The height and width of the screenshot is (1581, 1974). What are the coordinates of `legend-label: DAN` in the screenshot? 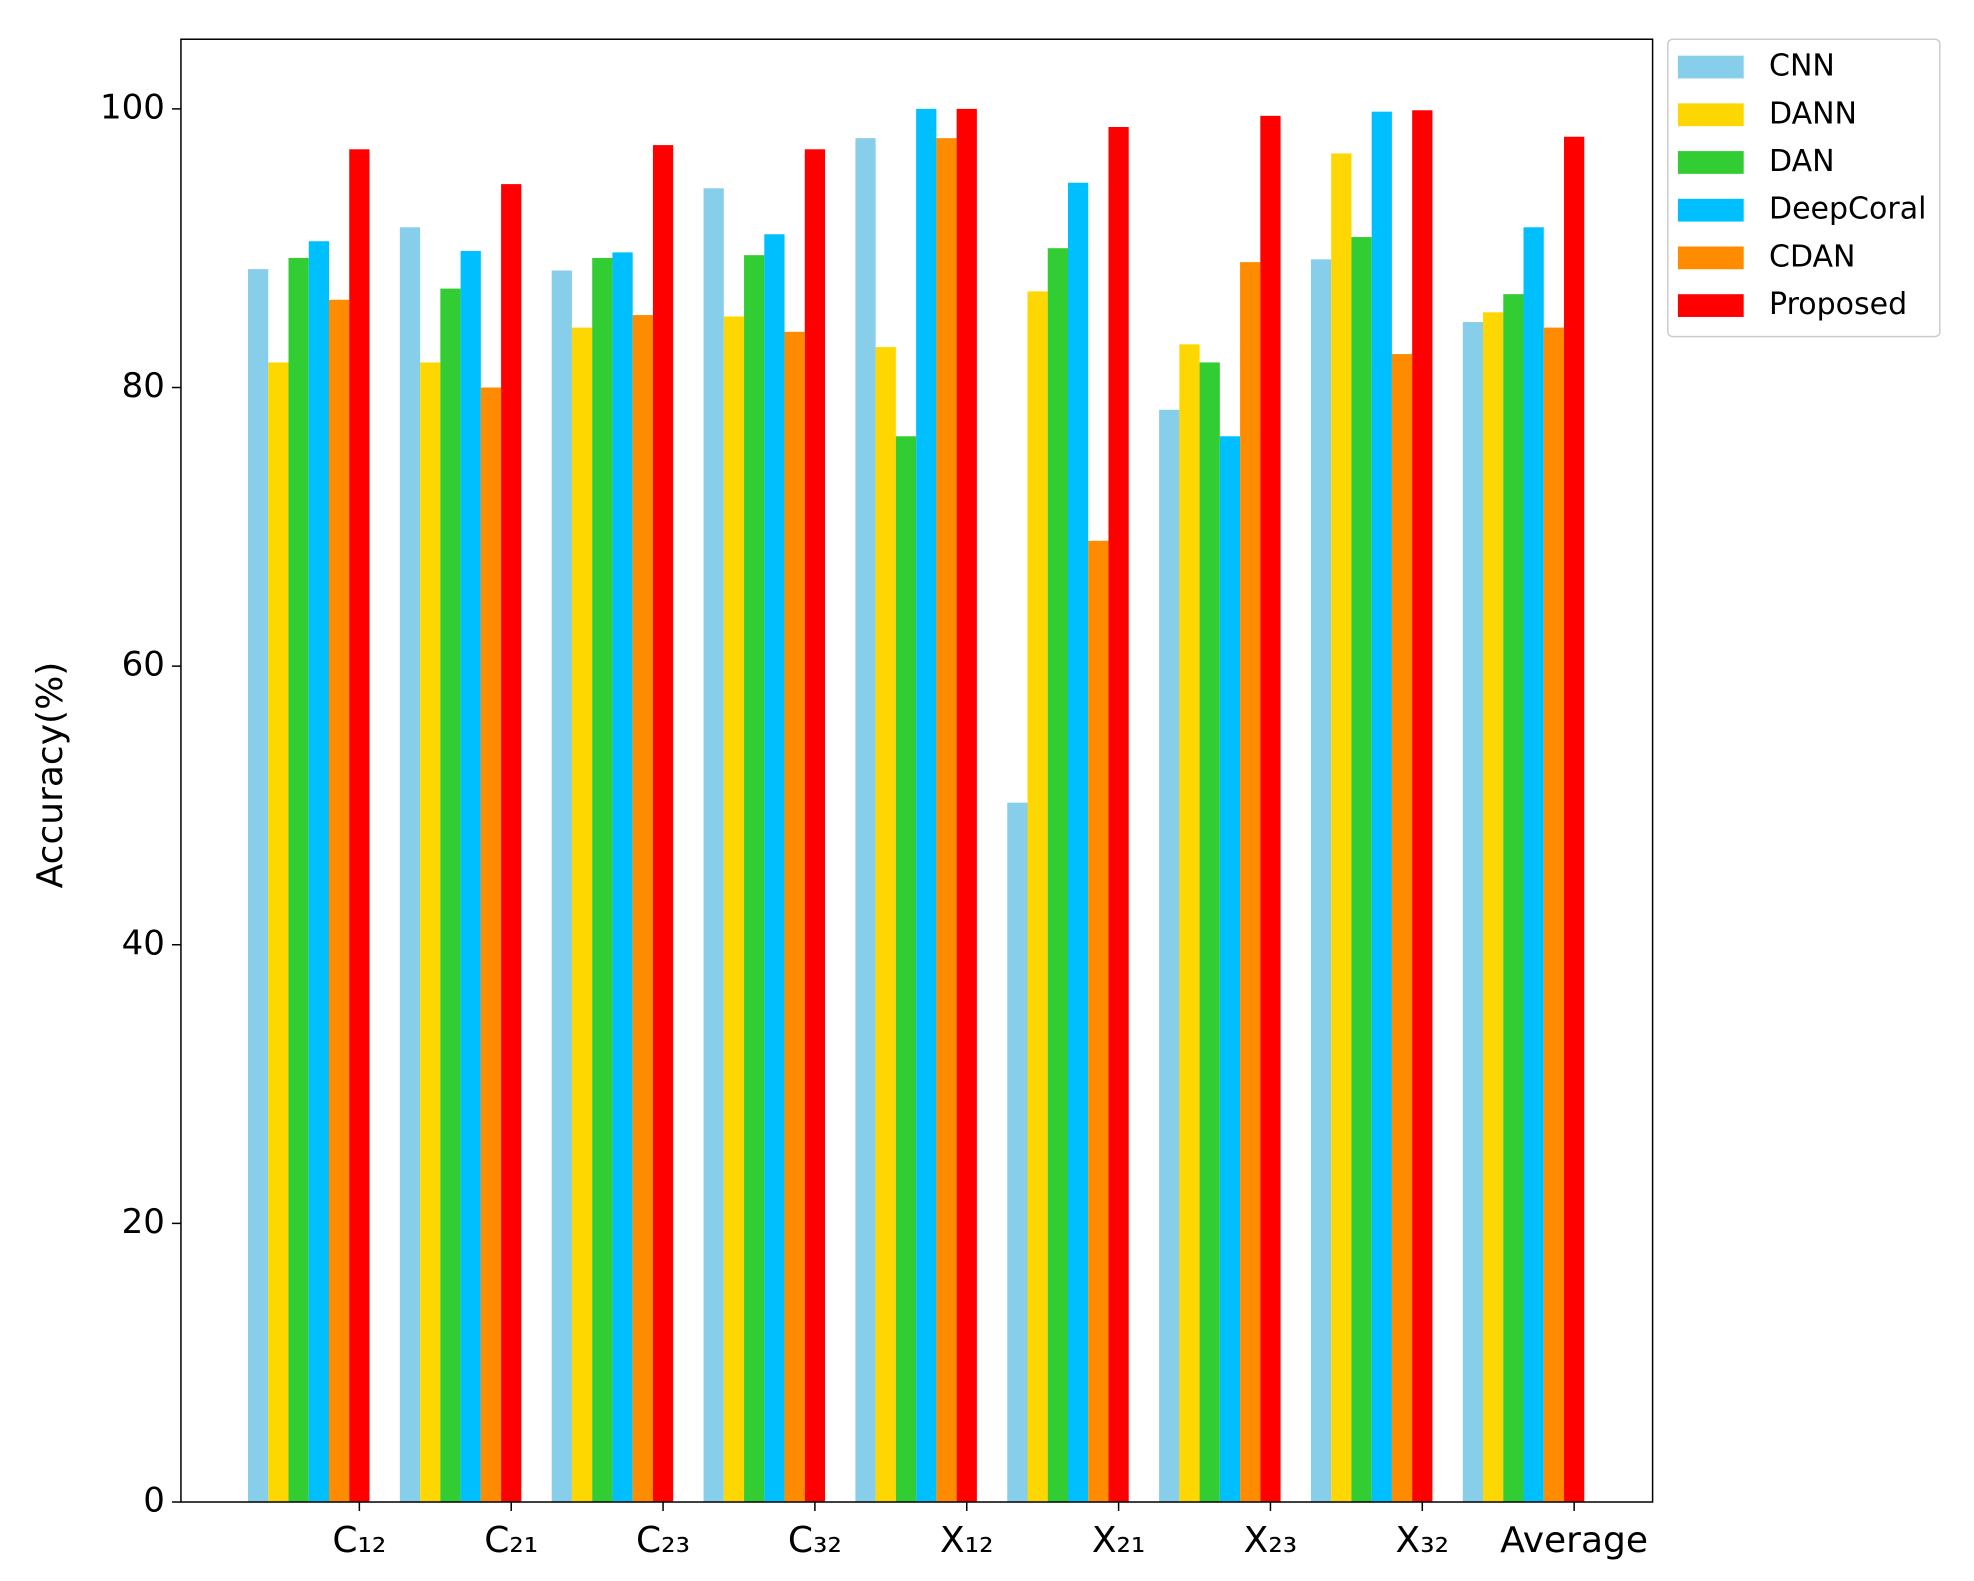 It's located at (1802, 161).